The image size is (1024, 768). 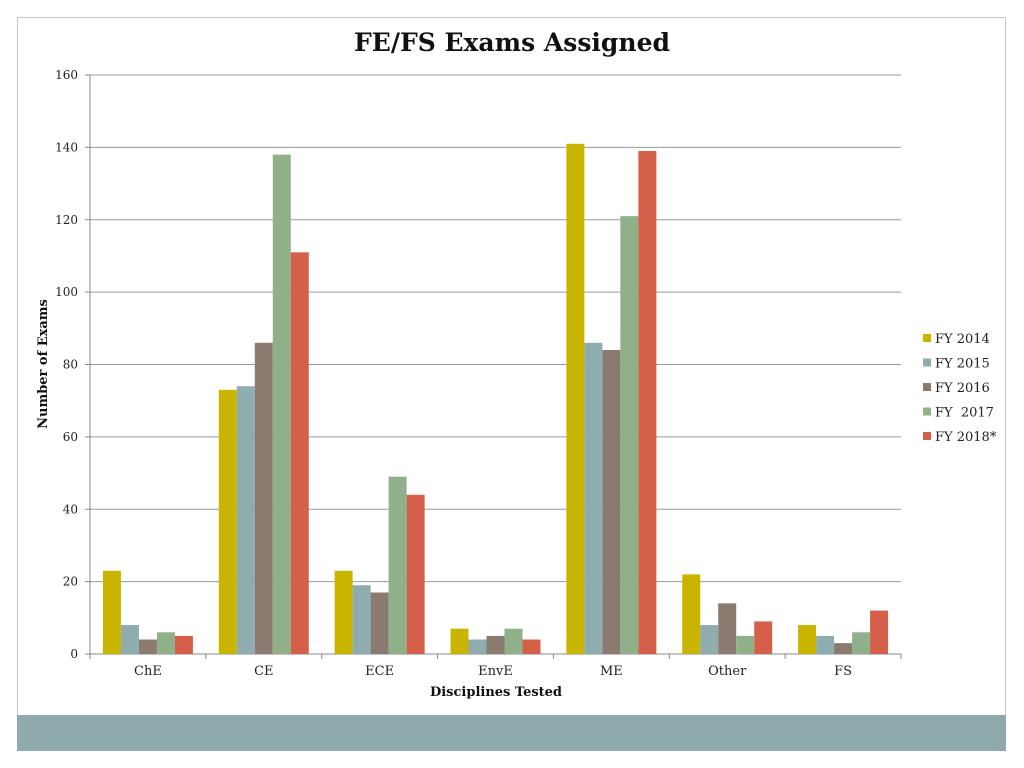 What do you see at coordinates (66, 220) in the screenshot?
I see `y-tick-label: 120` at bounding box center [66, 220].